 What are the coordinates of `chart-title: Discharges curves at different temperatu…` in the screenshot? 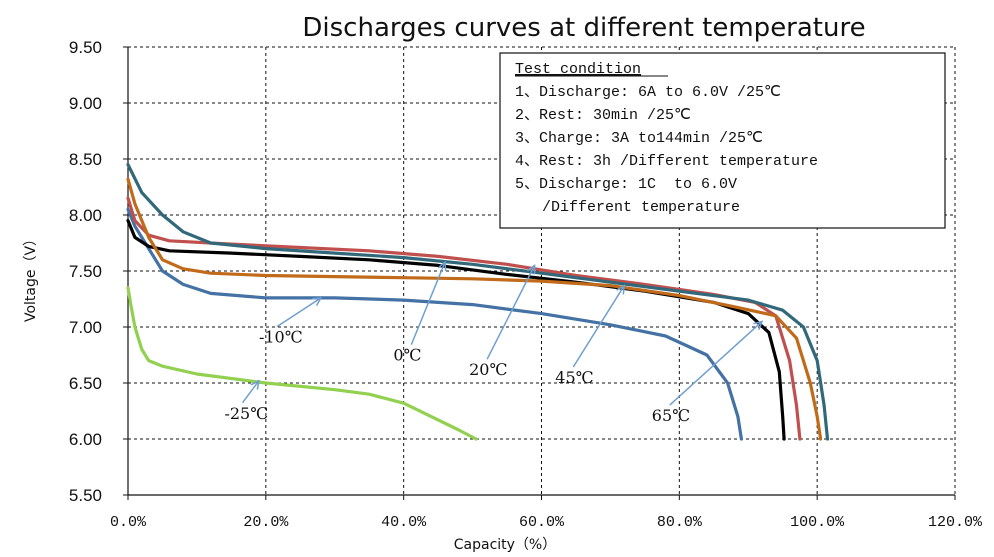 It's located at (583, 28).